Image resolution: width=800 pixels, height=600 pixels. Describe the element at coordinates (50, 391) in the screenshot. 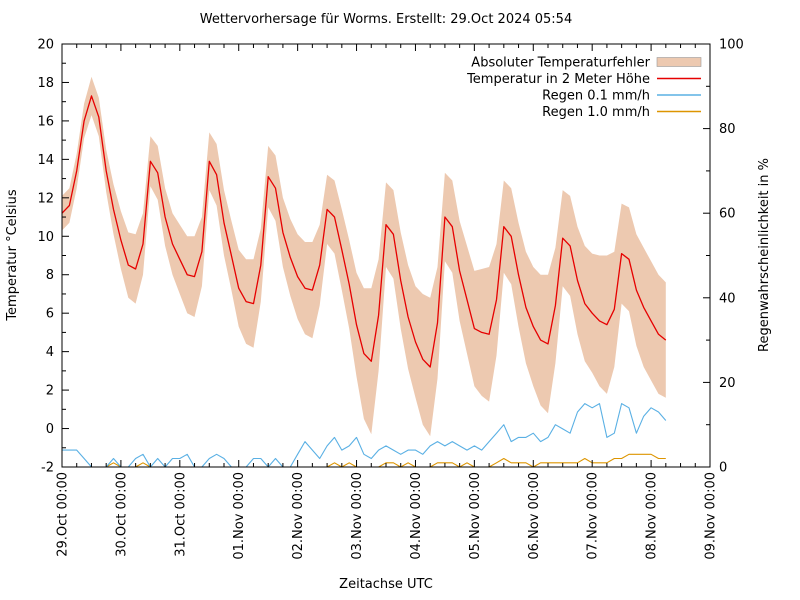

I see `y-left-tick-label: 2` at that location.